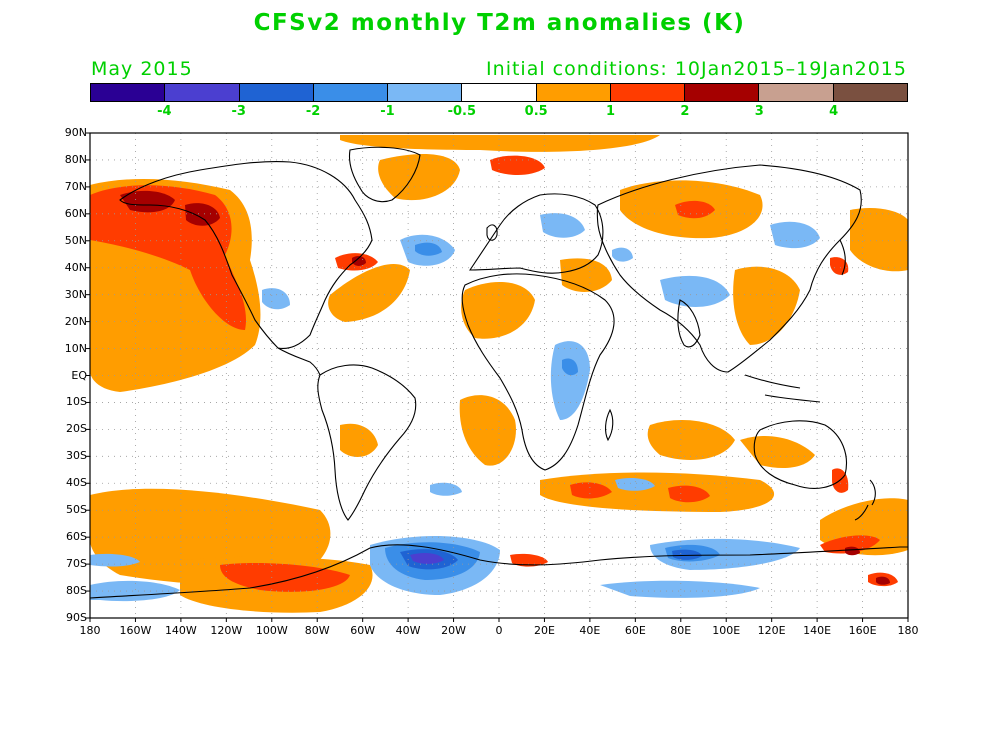 The width and height of the screenshot is (999, 750). Describe the element at coordinates (498, 310) in the screenshot. I see `anomaly-n-africa-warm` at that location.